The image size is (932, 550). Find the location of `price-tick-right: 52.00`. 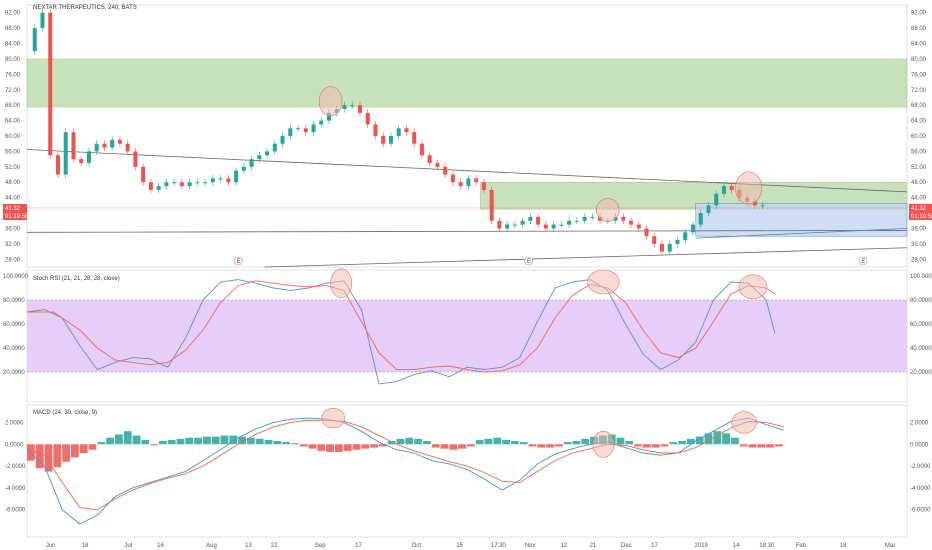

price-tick-right: 52.00 is located at coordinates (919, 168).